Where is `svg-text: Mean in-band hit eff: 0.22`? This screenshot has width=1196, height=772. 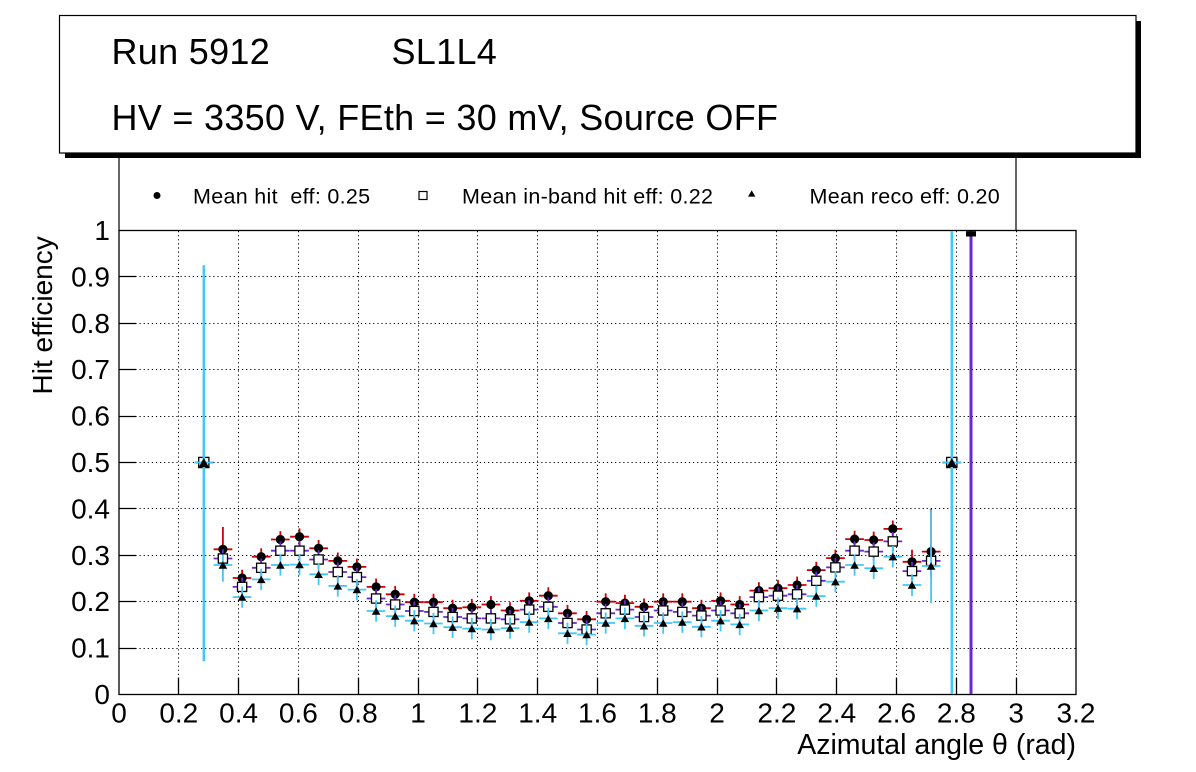 svg-text: Mean in-band hit eff: 0.22 is located at coordinates (587, 196).